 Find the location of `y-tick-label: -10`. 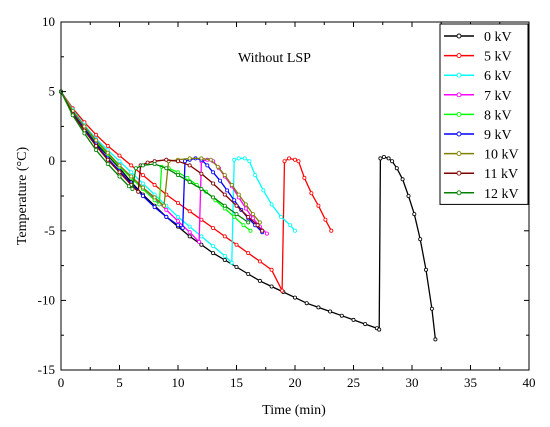

y-tick-label: -10 is located at coordinates (46, 299).